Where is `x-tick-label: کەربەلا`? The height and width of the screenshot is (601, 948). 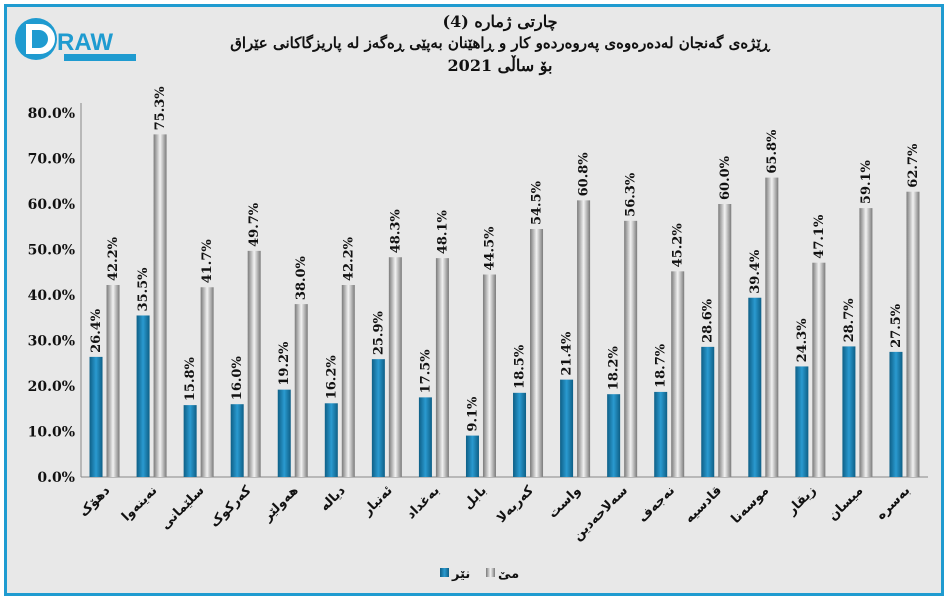 x-tick-label: کەربەلا is located at coordinates (515, 504).